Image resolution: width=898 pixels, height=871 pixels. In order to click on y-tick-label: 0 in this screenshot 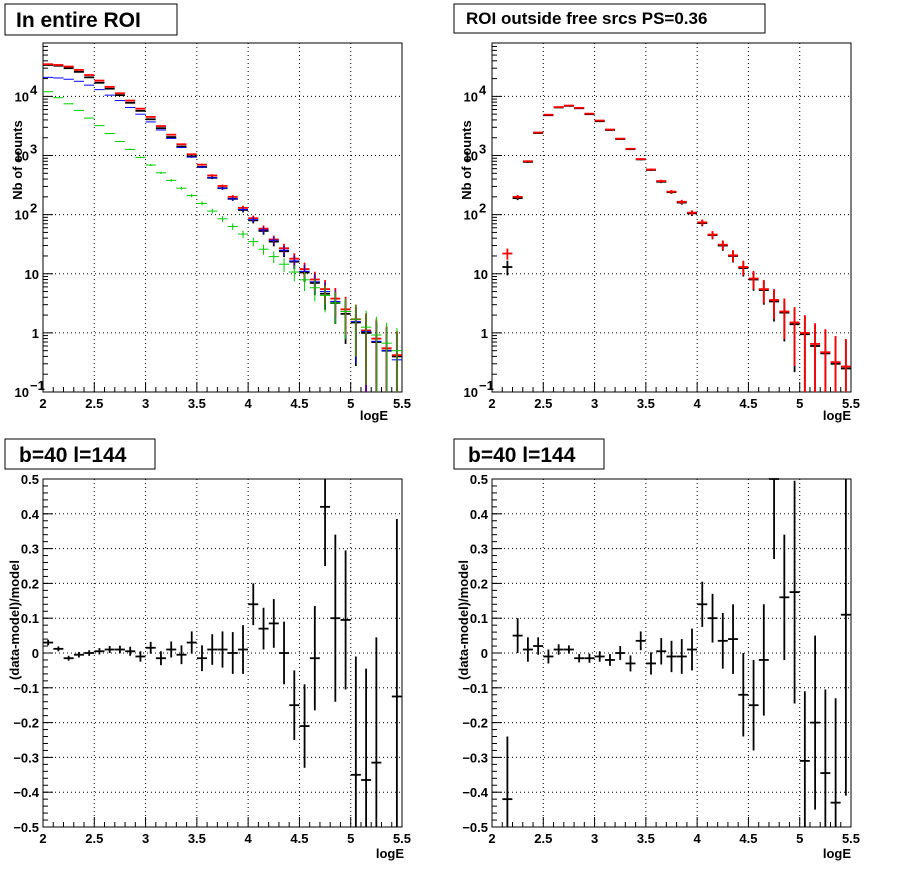, I will do `click(484, 653)`.